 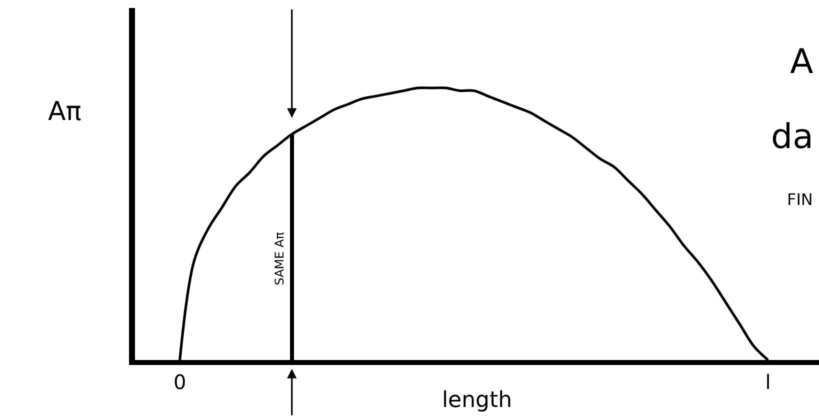 What do you see at coordinates (802, 62) in the screenshot?
I see `text: A` at bounding box center [802, 62].